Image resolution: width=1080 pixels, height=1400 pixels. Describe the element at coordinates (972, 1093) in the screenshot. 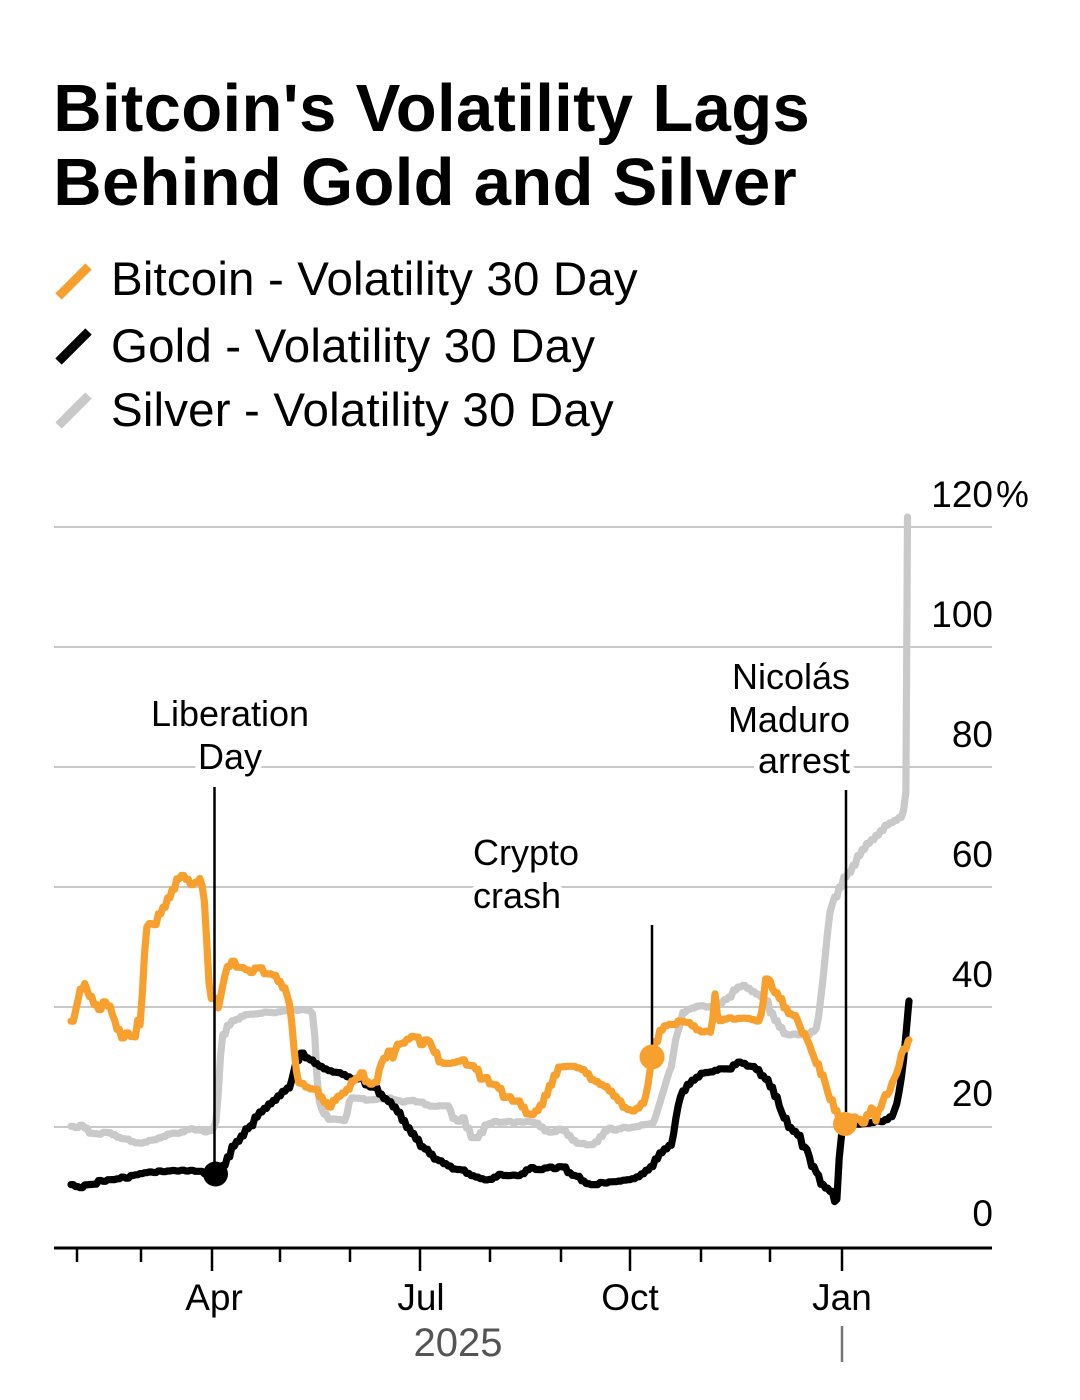

I see `svg-text: 20` at that location.